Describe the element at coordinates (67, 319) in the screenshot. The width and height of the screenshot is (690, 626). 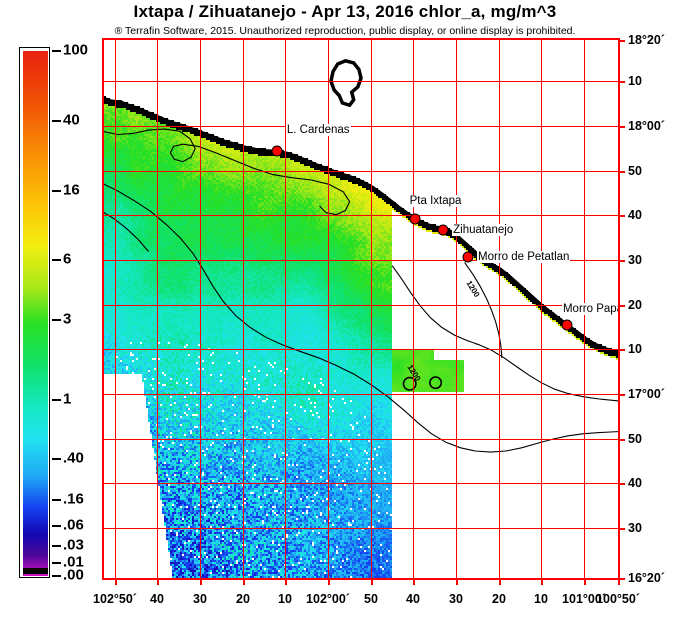
I see `colorbar-tick-label: 3` at that location.